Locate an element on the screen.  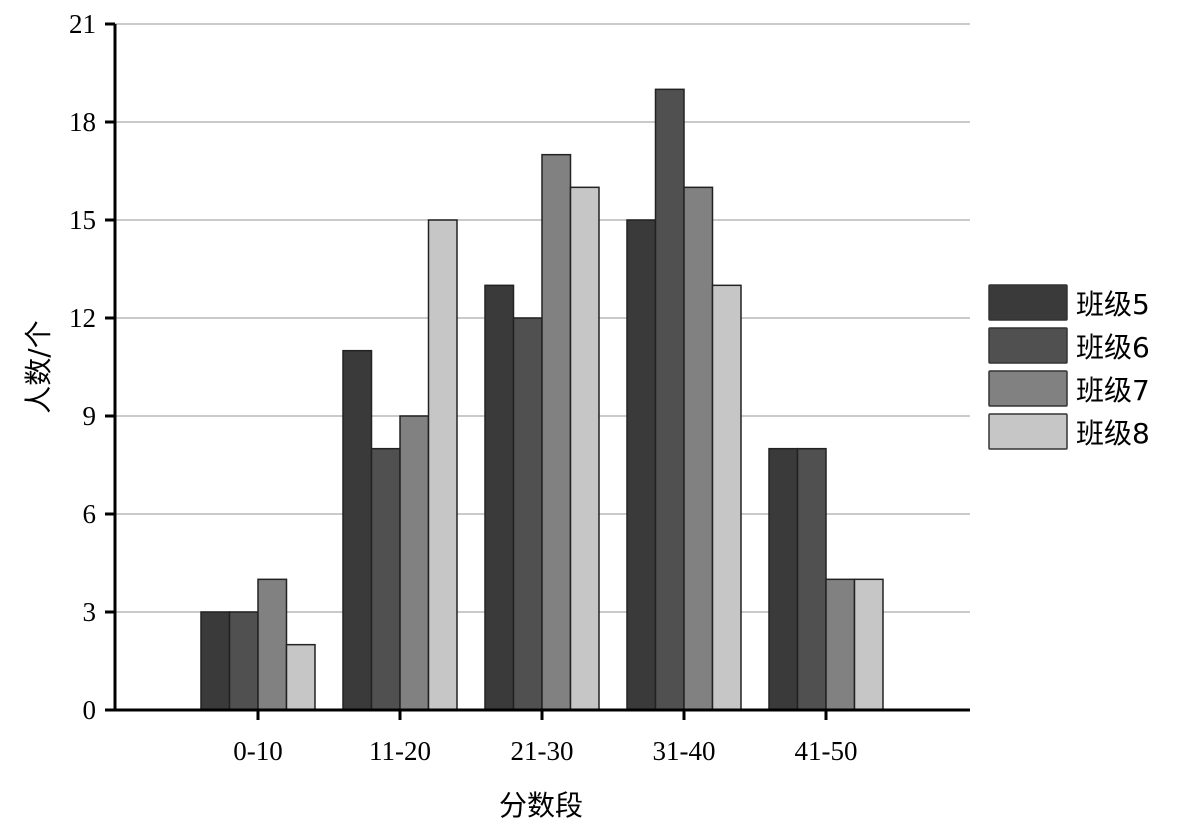
legend-label: 班级5 is located at coordinates (1113, 304).